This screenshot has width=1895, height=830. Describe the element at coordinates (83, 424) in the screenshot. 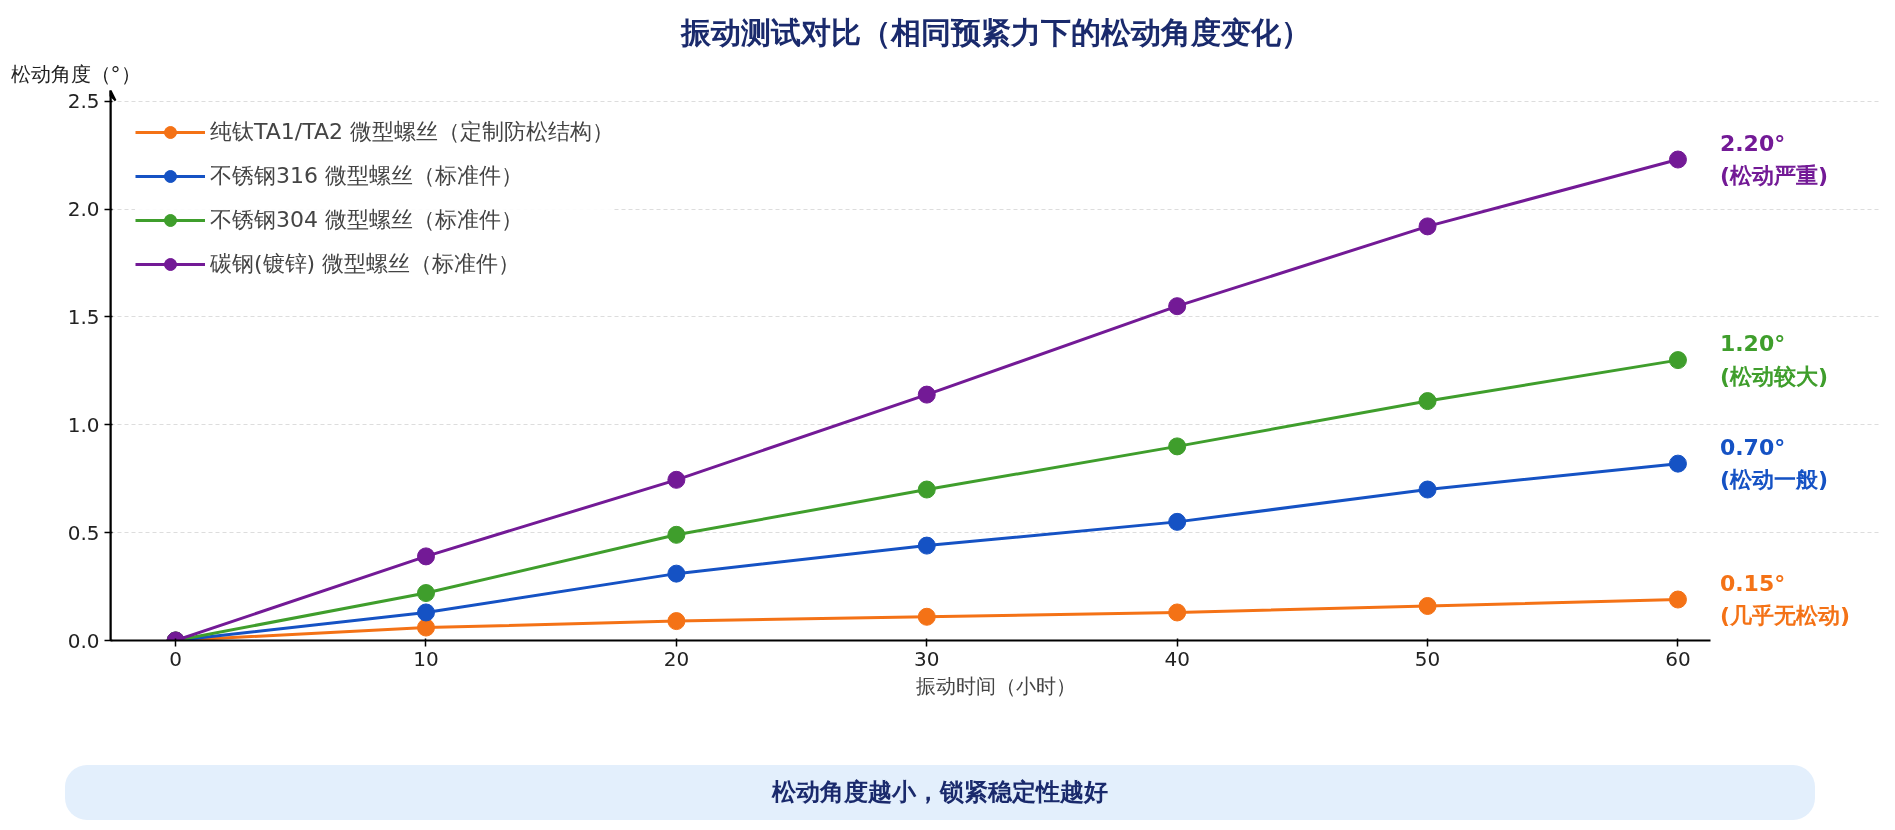

I see `y-tick-label: 1.0` at that location.